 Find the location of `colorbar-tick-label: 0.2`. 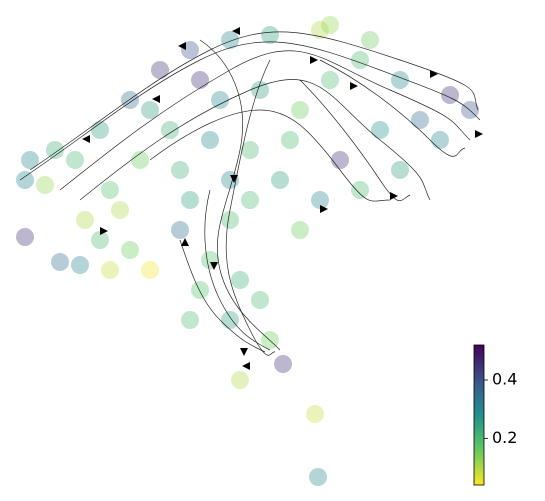

colorbar-tick-label: 0.2 is located at coordinates (504, 437).